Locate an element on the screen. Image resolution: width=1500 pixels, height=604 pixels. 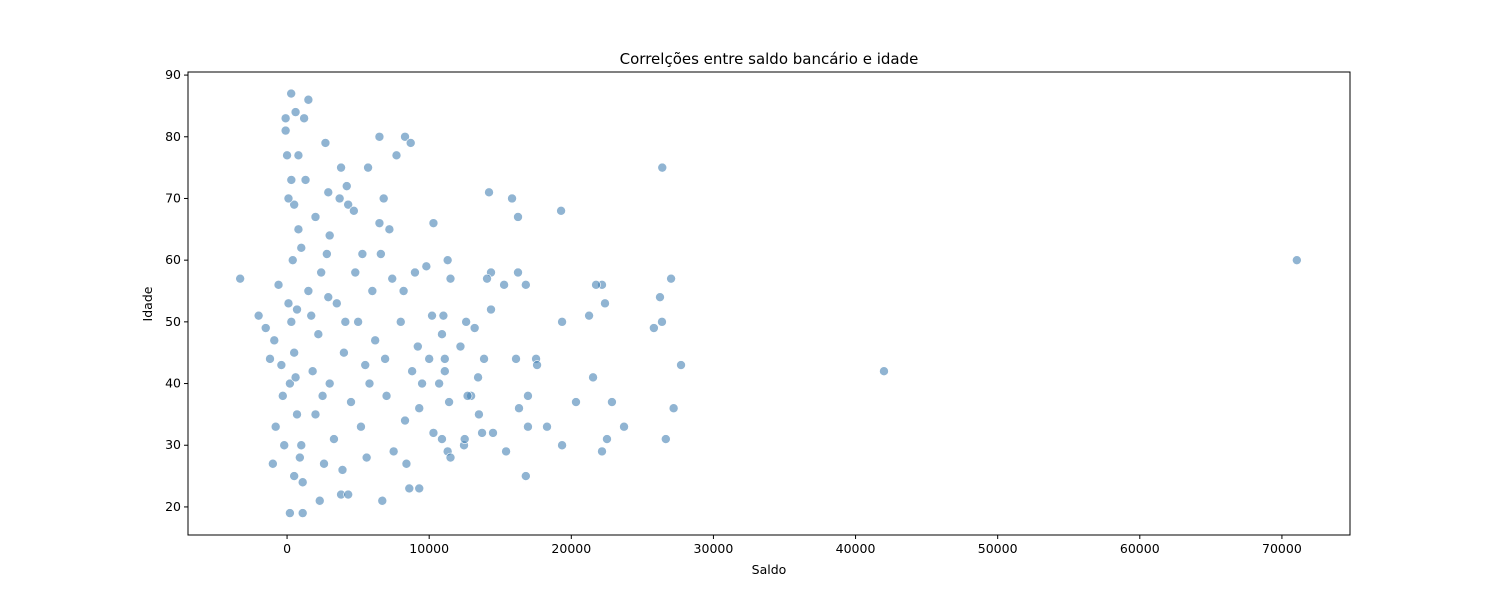
chart-title: Correlções entre saldo bancário e idade is located at coordinates (769, 59).